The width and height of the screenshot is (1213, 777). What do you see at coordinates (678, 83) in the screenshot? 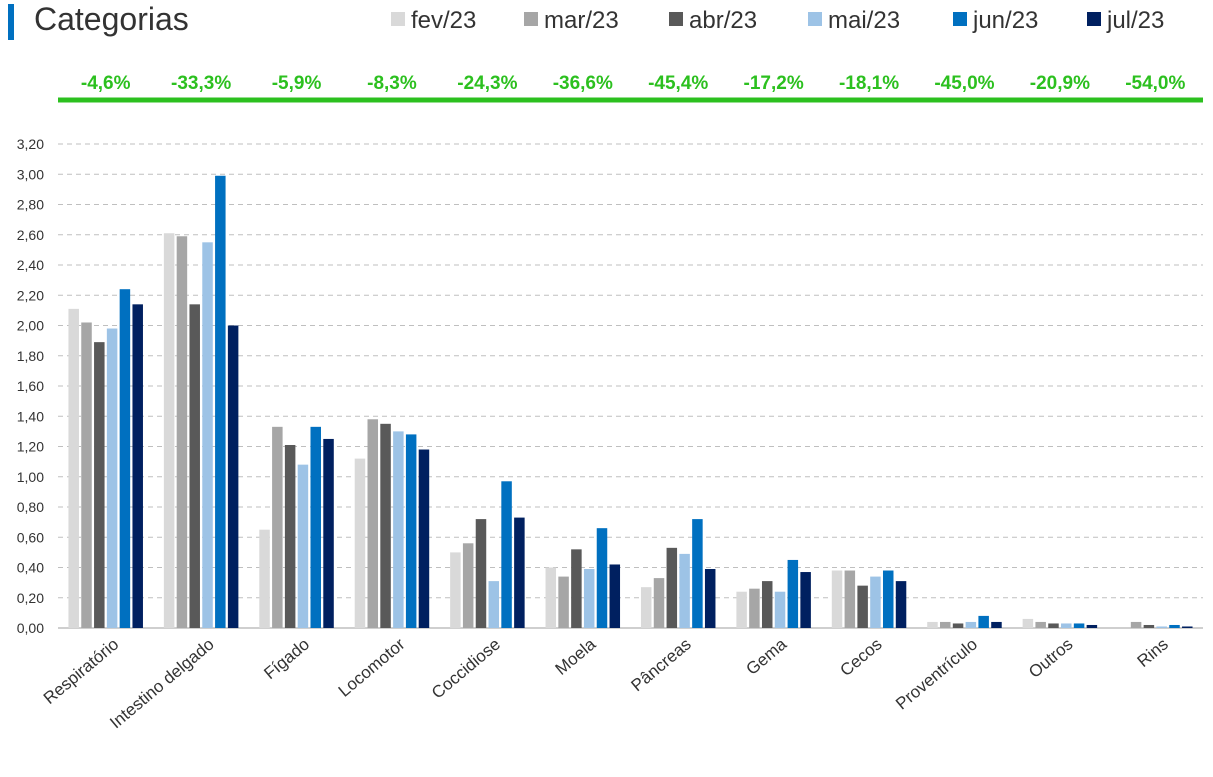
I see `variation-label-6: -45,4%` at bounding box center [678, 83].